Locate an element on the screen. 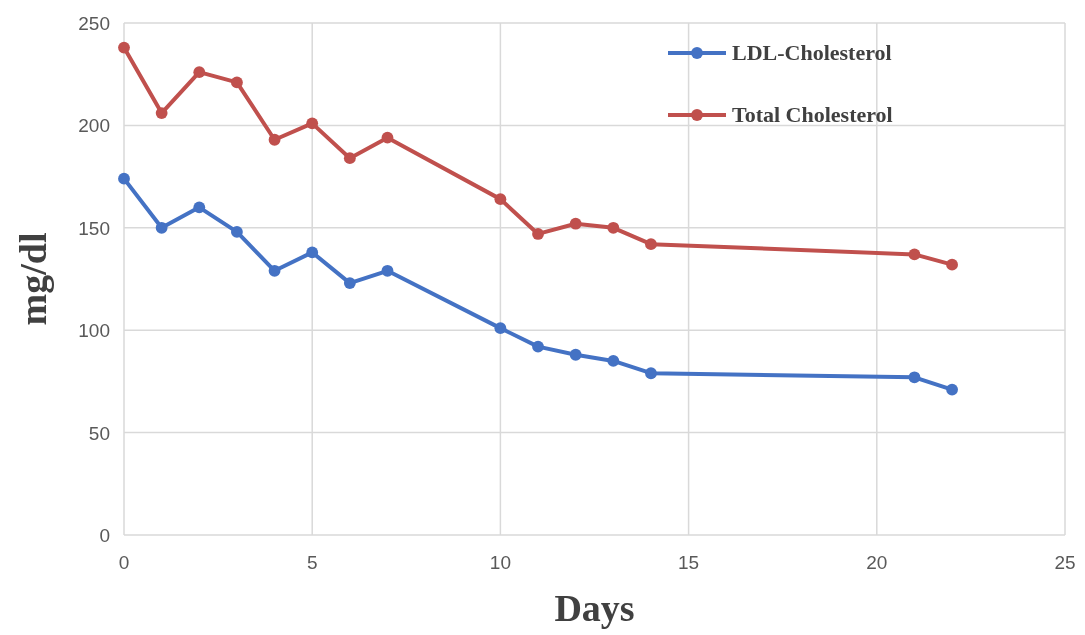 The width and height of the screenshot is (1085, 635). x-tick-label: 25 is located at coordinates (1065, 562).